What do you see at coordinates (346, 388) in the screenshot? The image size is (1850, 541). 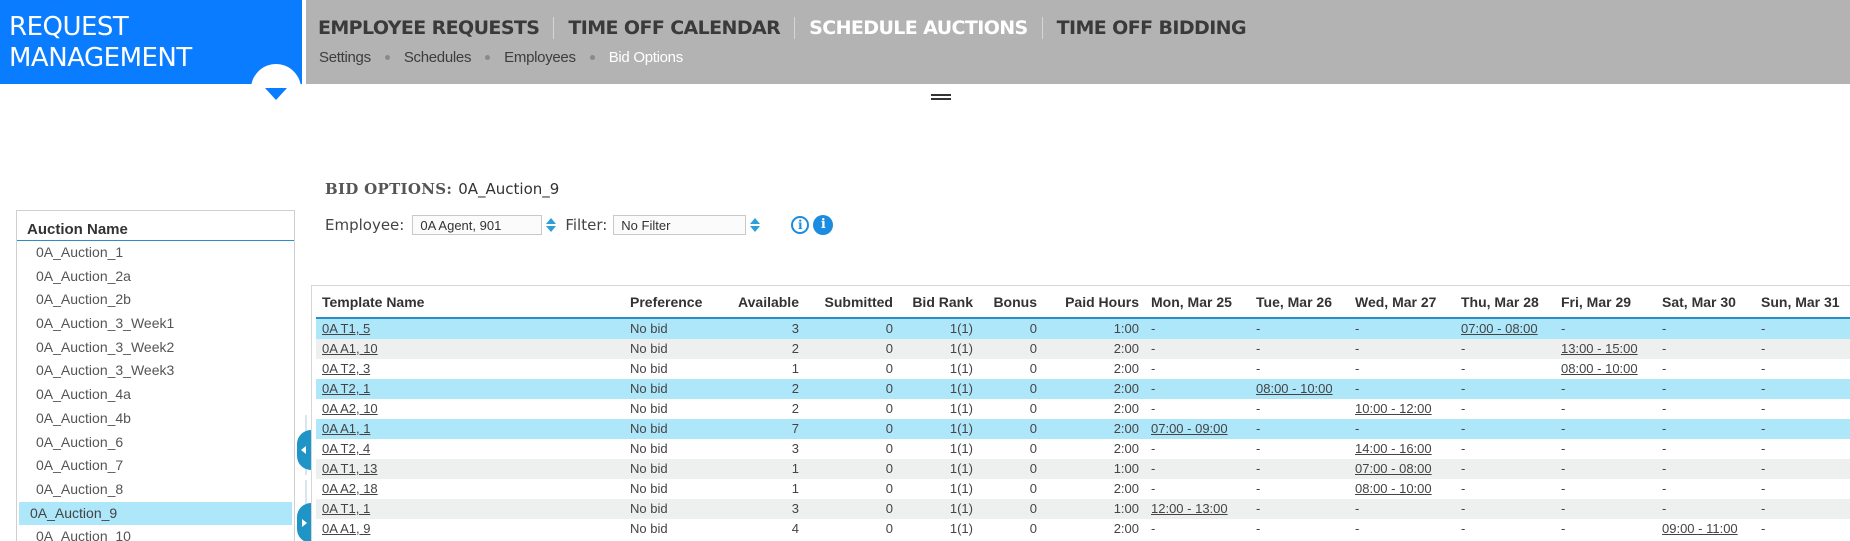 I see `template-name-link: 0A T2, 1` at bounding box center [346, 388].